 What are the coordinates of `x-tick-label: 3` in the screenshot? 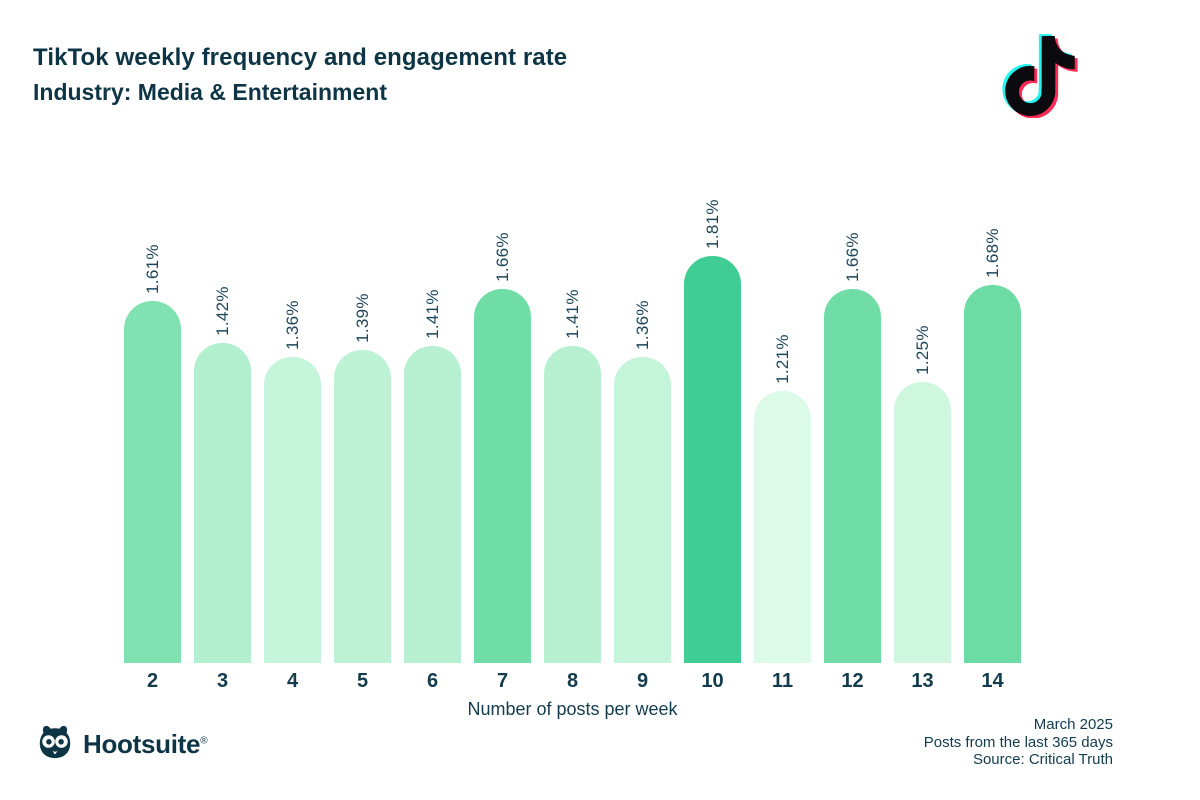 It's located at (222, 681).